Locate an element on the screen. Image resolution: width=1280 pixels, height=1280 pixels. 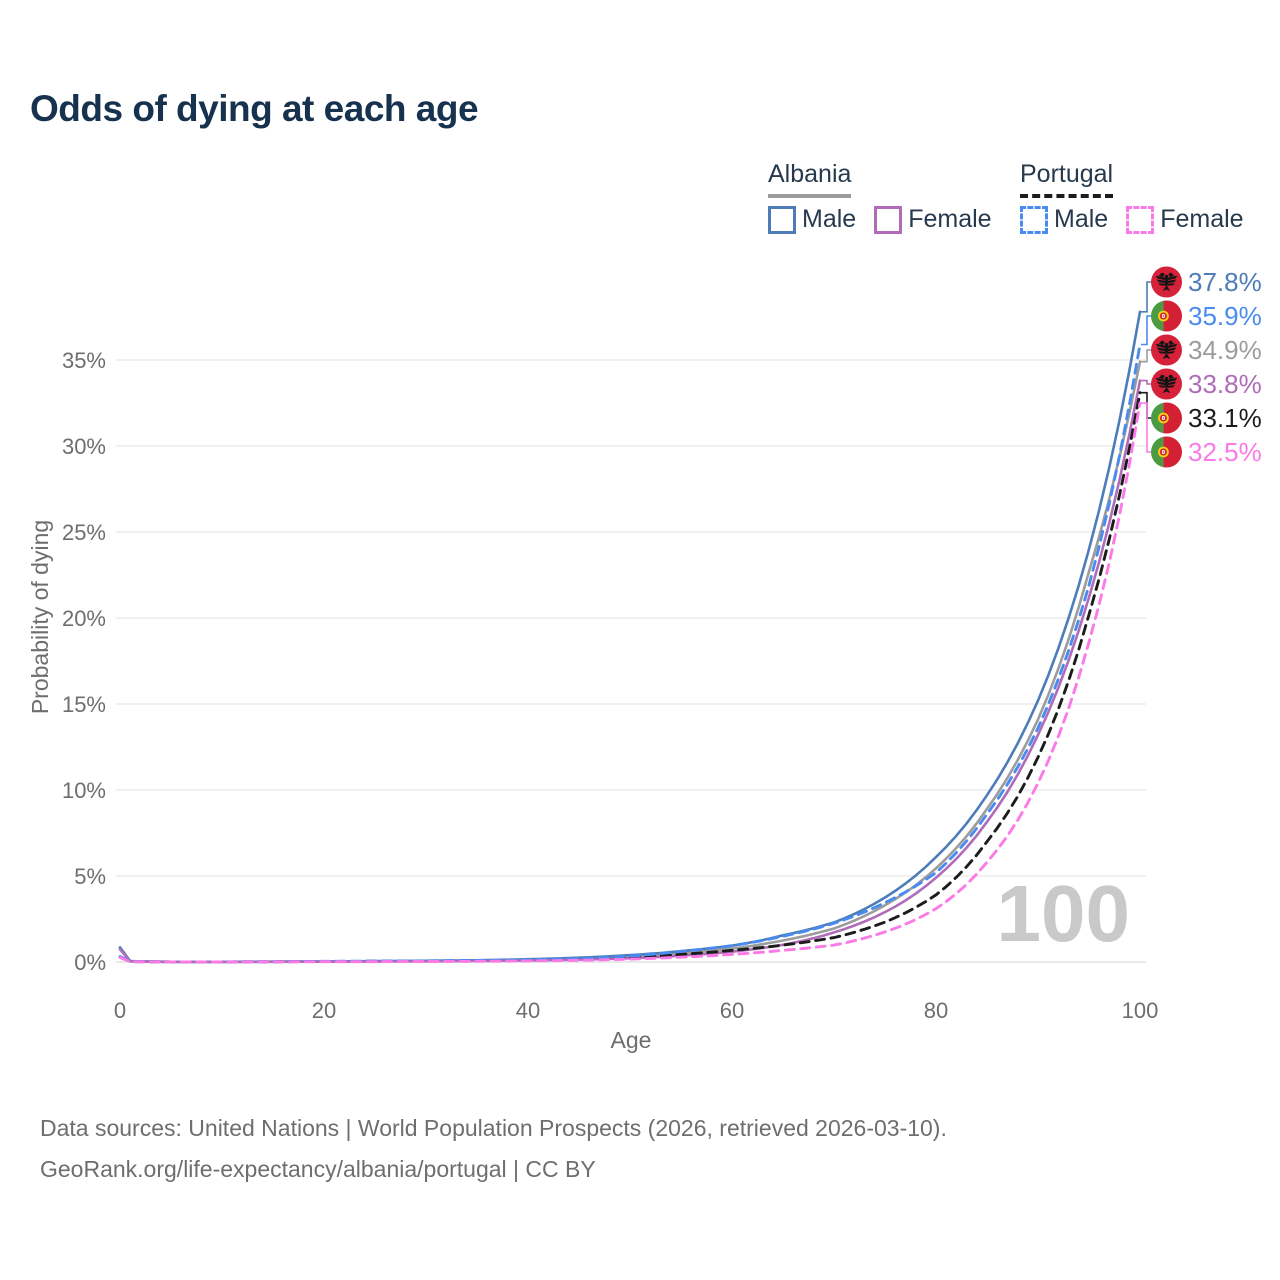
label-connector-portugal-female is located at coordinates (1146, 427).